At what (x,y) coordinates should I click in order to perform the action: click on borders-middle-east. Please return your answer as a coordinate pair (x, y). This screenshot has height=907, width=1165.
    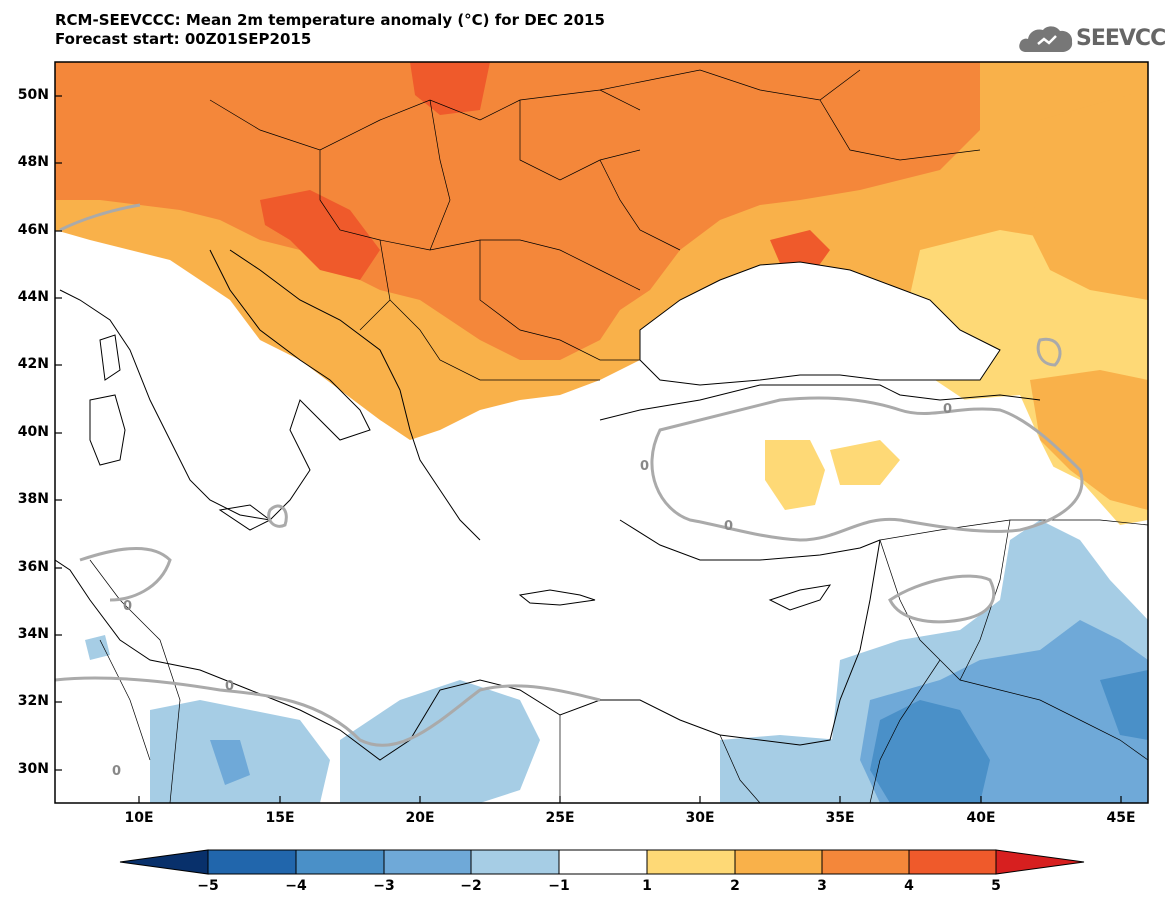
    Looking at the image, I should click on (1008, 661).